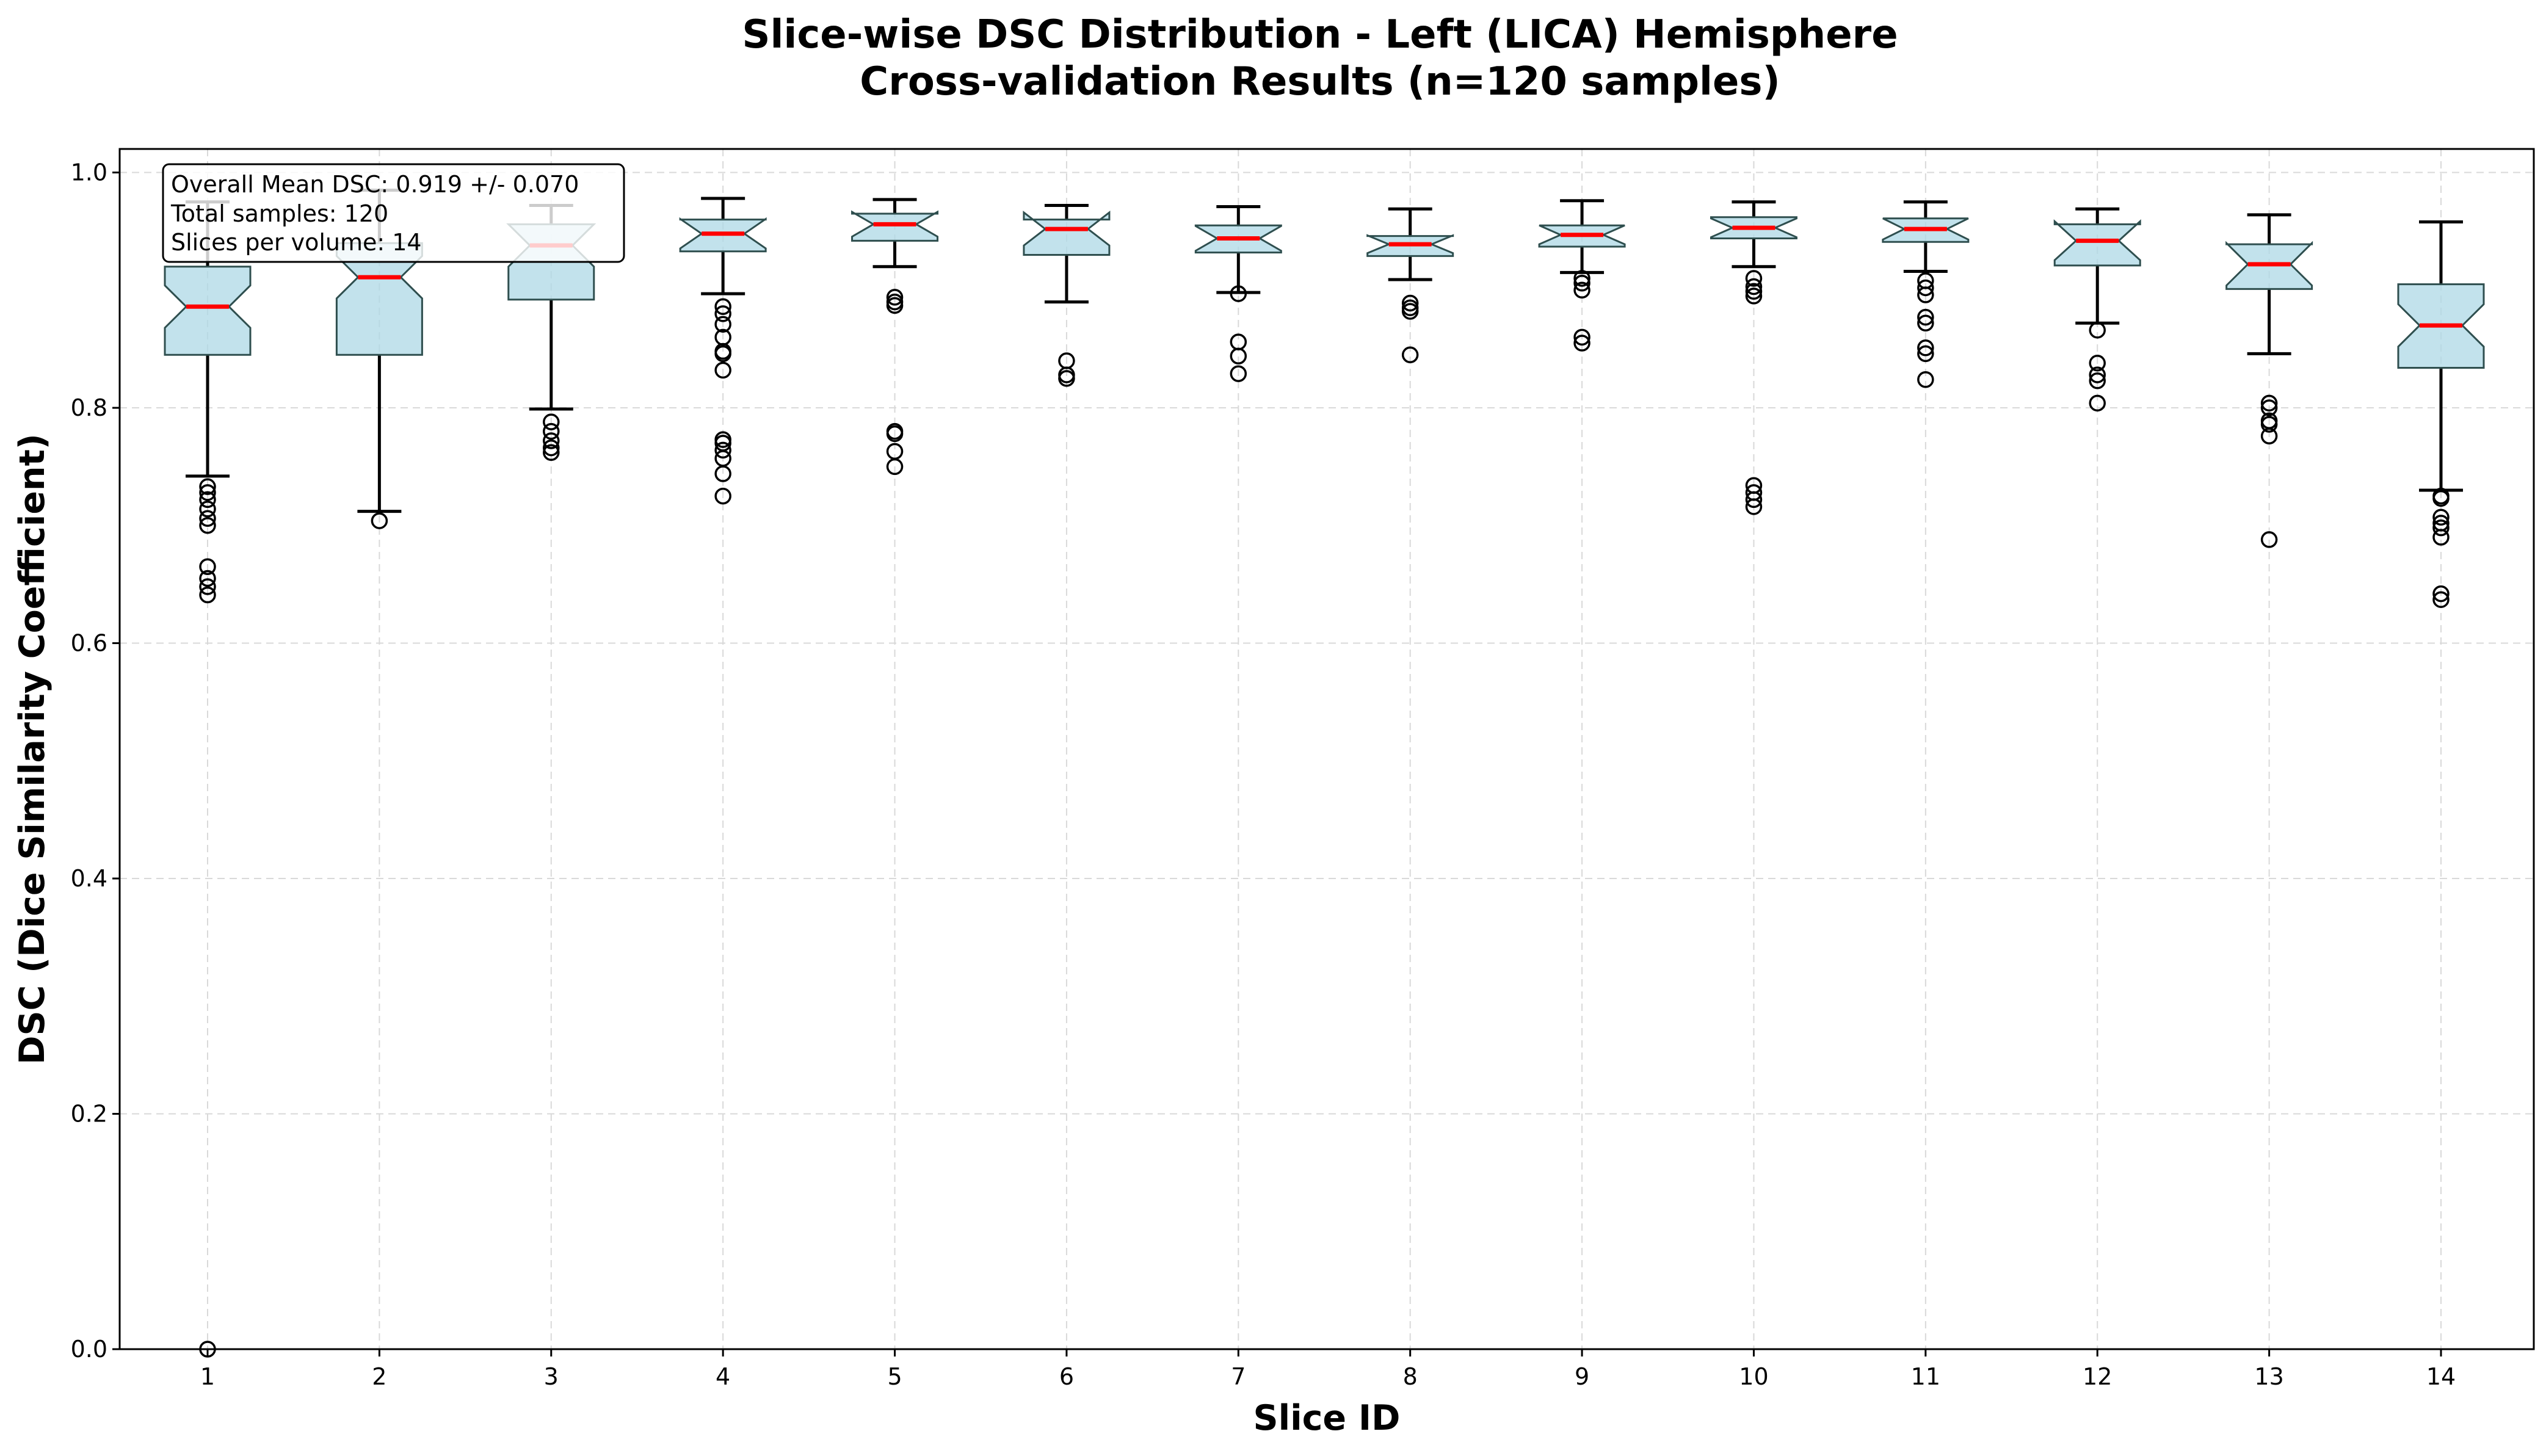 This screenshot has height=1456, width=2546. I want to click on stats-box-frame, so click(393, 213).